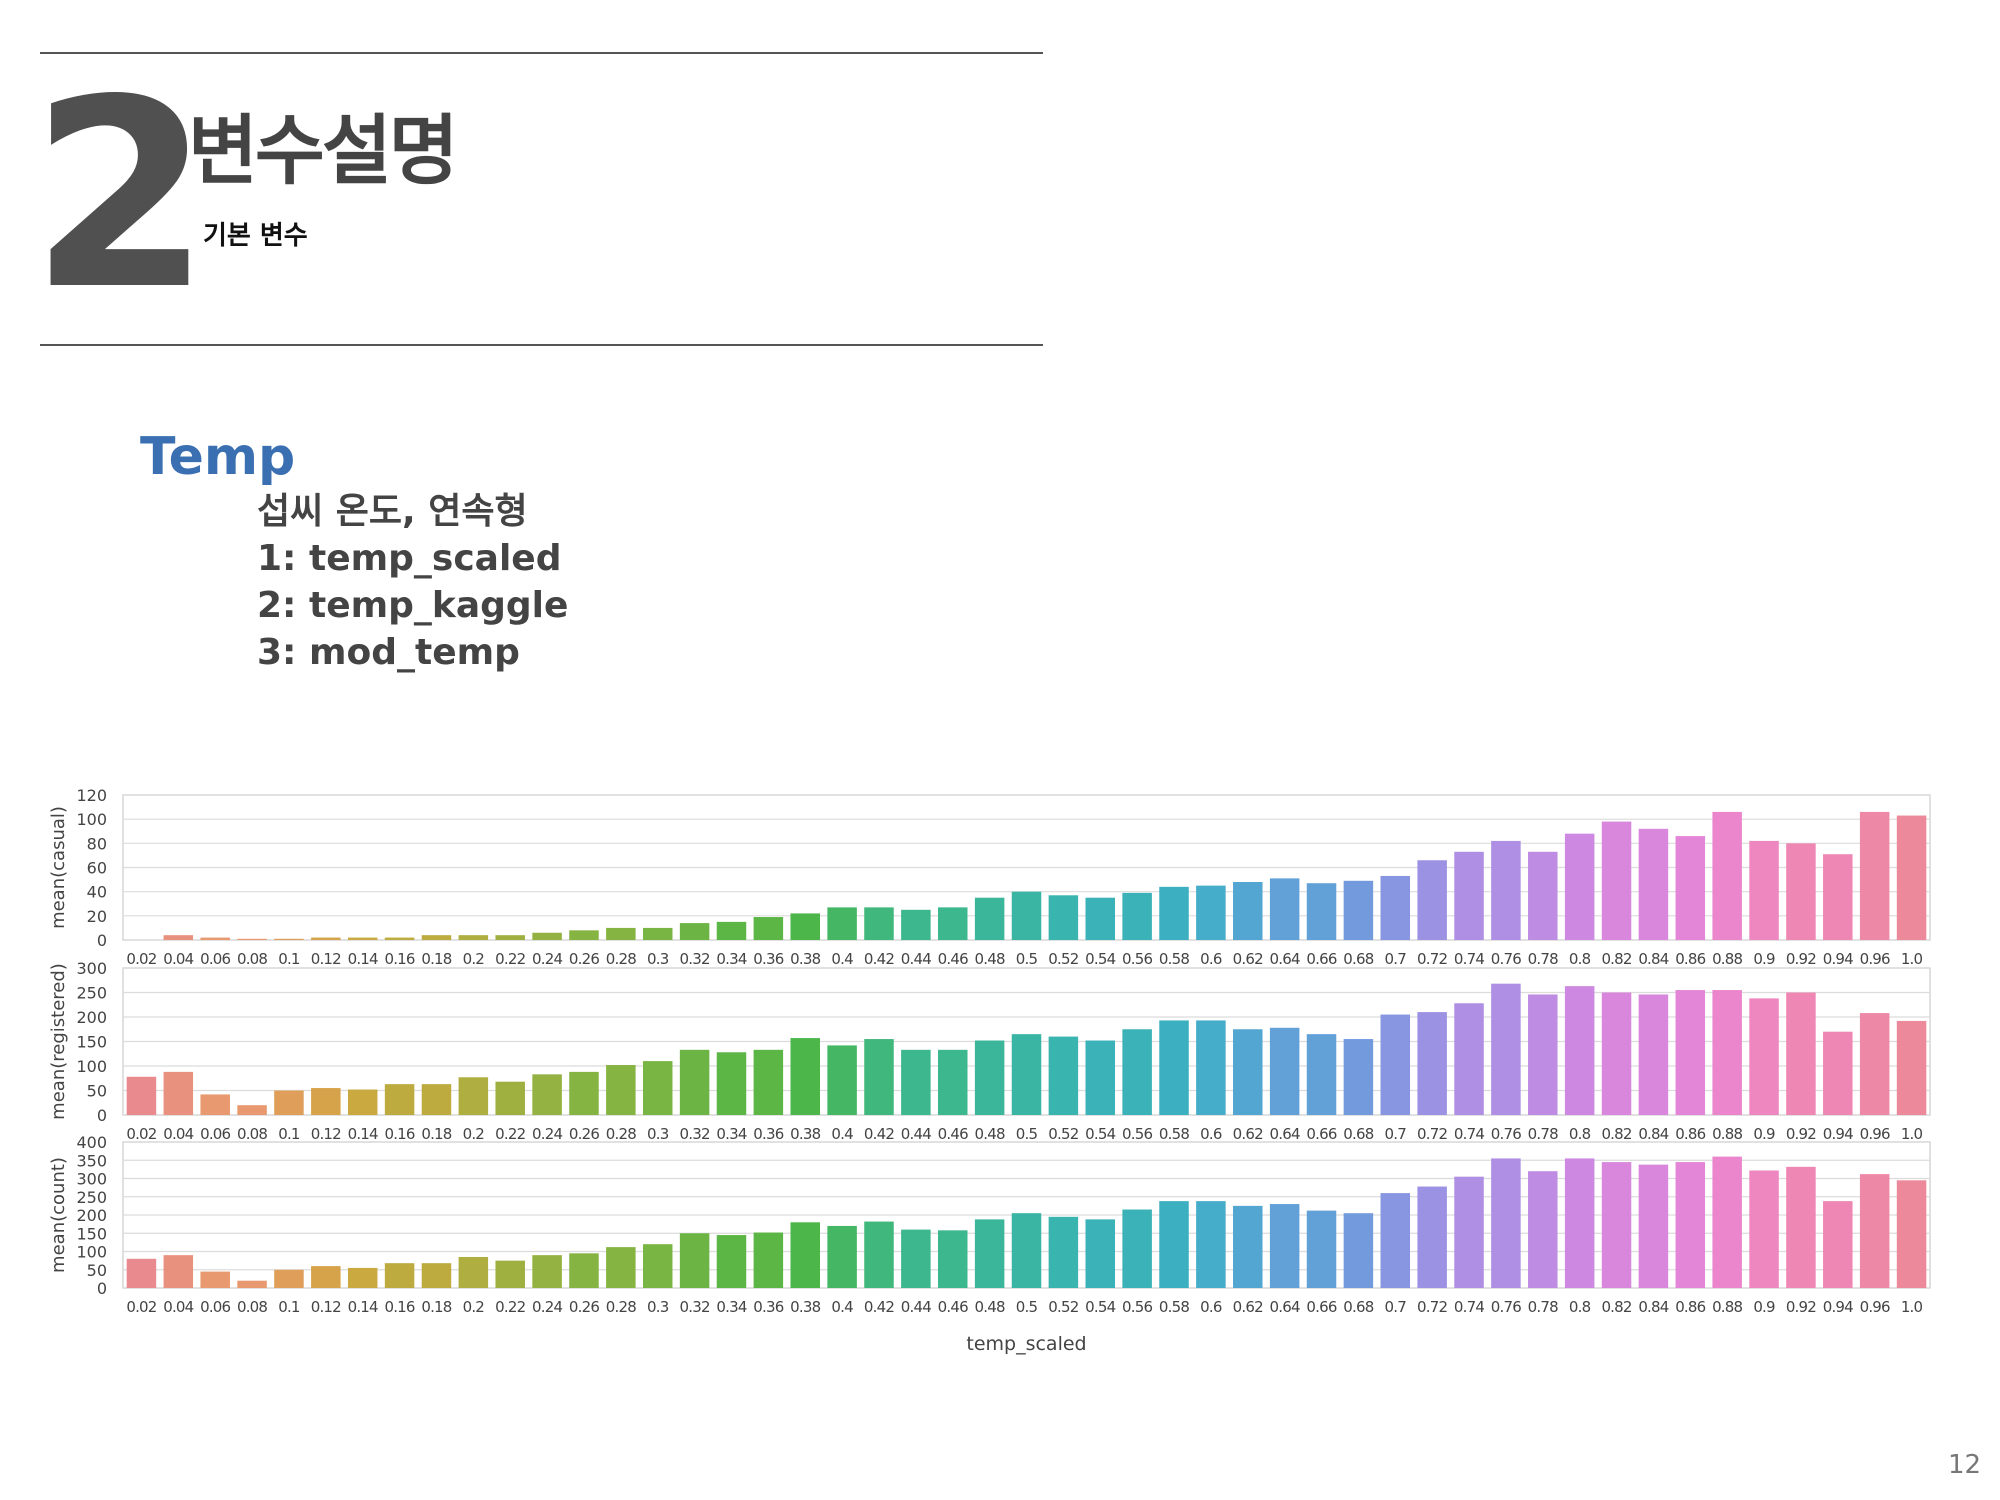 This screenshot has width=2000, height=1500. What do you see at coordinates (1838, 1134) in the screenshot?
I see `x-tick-label: 0.94` at bounding box center [1838, 1134].